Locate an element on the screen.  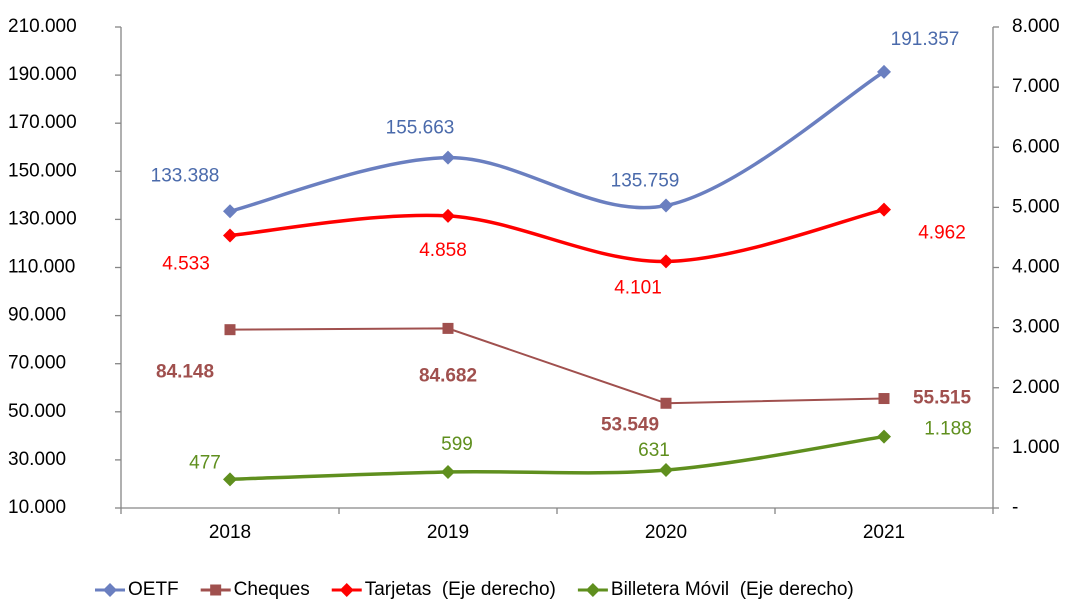
y2-tick-label: 5.000 is located at coordinates (1036, 206).